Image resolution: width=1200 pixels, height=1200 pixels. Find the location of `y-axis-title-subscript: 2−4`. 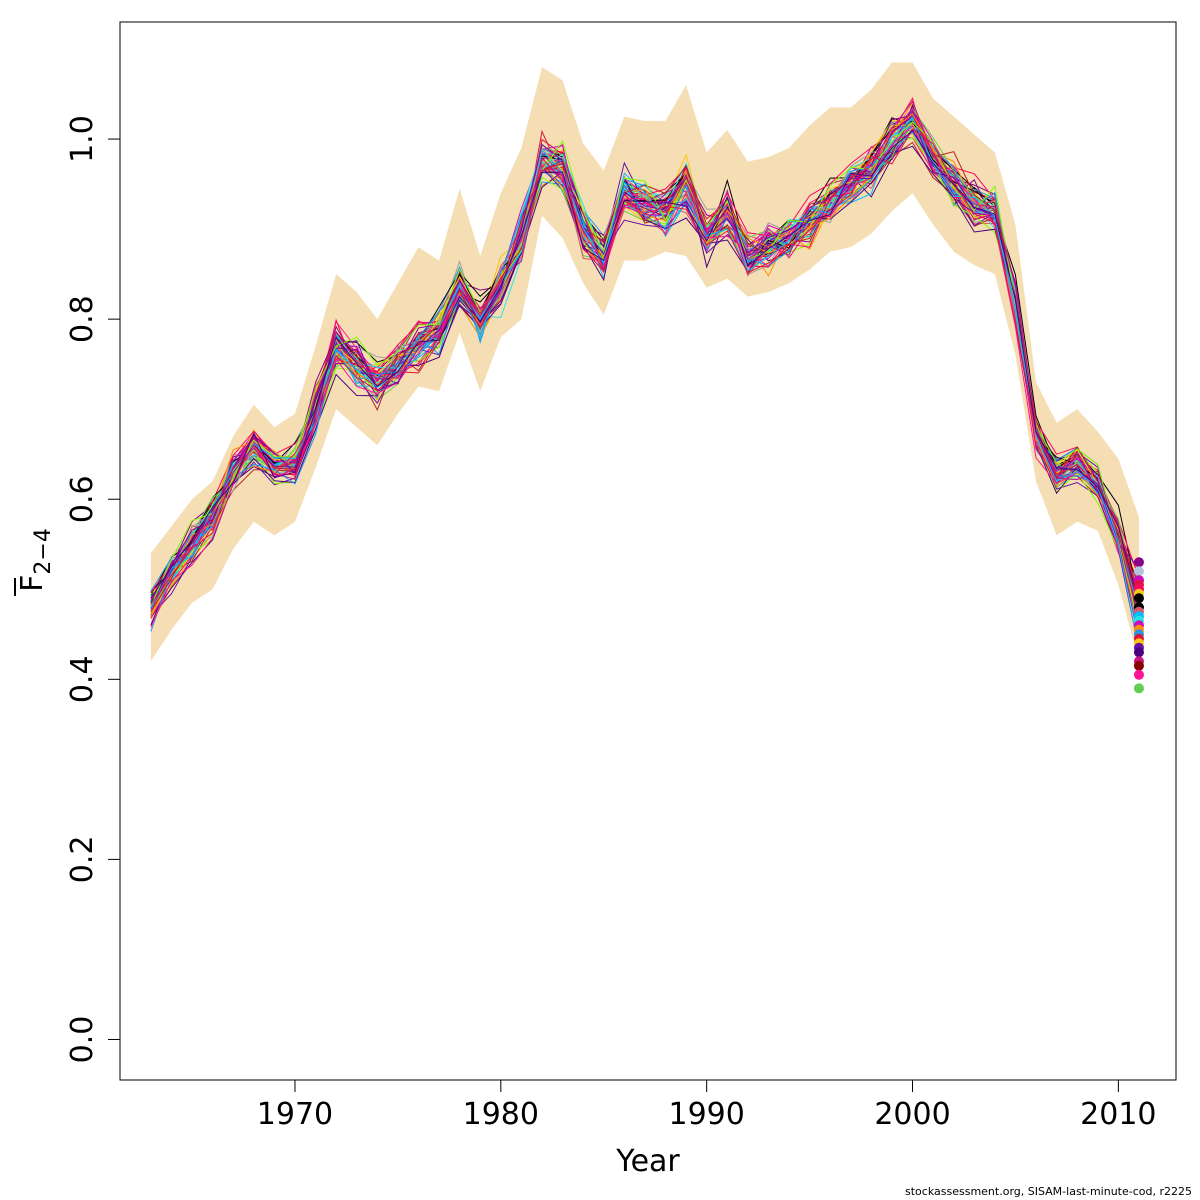

y-axis-title-subscript: 2−4 is located at coordinates (43, 551).